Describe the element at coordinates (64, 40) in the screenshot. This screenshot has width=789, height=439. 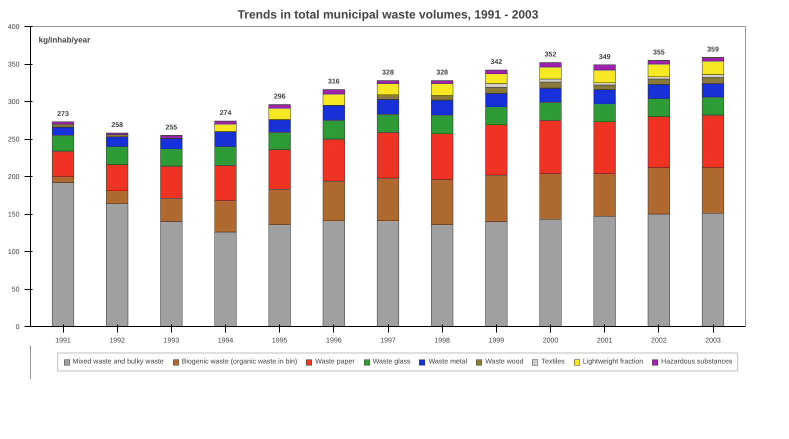
I see `y-axis-title: kg/inhab/year` at that location.